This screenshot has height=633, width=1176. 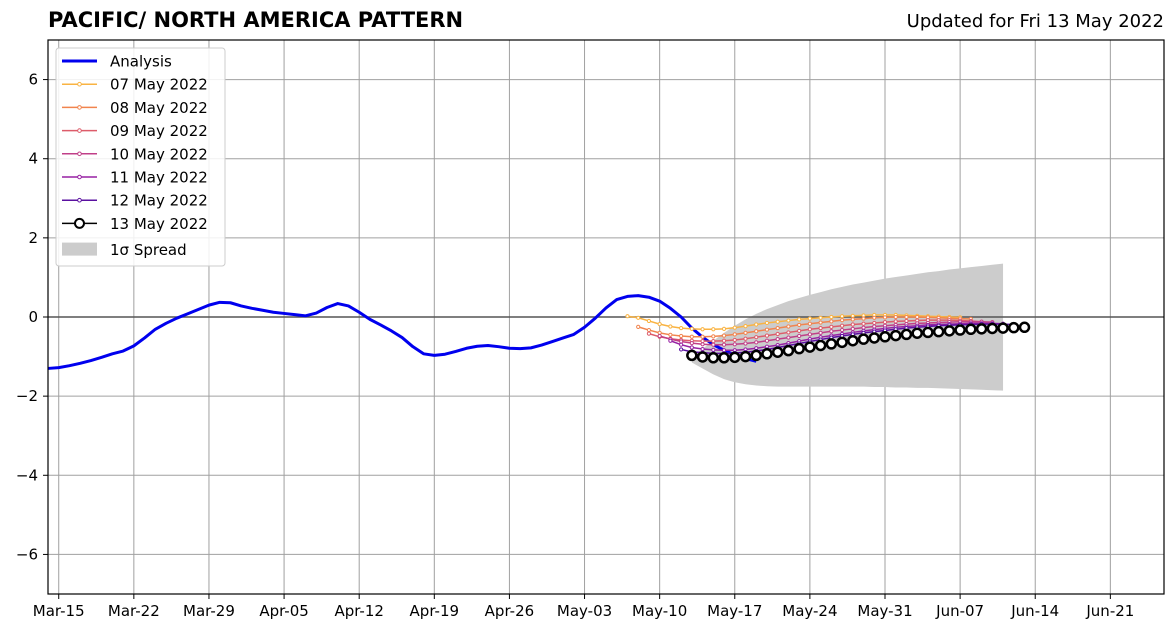 I want to click on y-tick-label: 6, so click(x=33, y=80).